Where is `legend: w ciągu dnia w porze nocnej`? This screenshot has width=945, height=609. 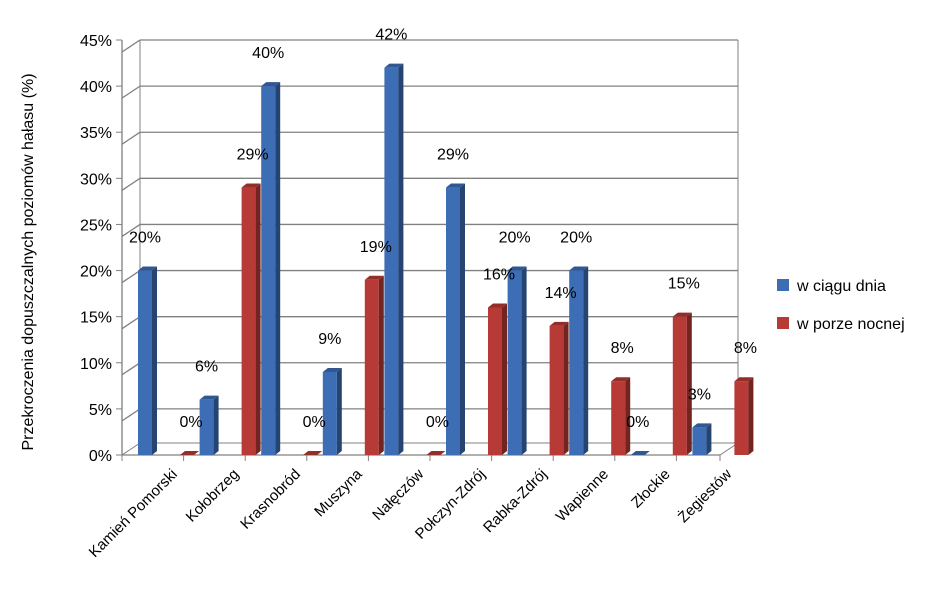
legend: w ciągu dnia w porze nocnej is located at coordinates (841, 305).